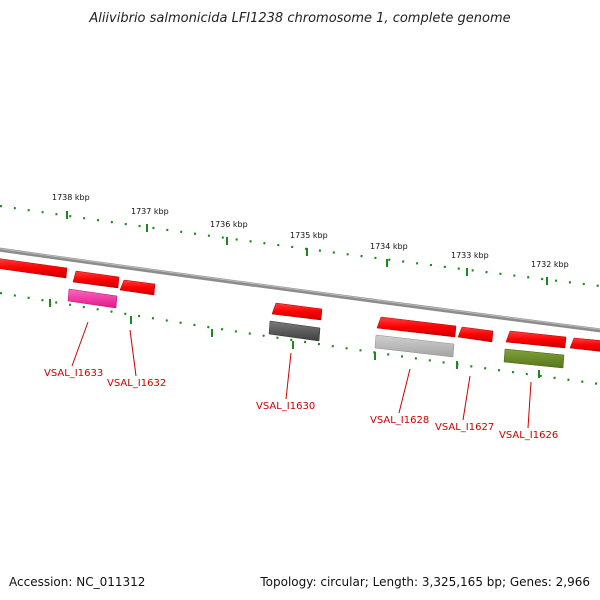 This screenshot has height=600, width=600. What do you see at coordinates (133, 353) in the screenshot?
I see `leader-line-I1632` at bounding box center [133, 353].